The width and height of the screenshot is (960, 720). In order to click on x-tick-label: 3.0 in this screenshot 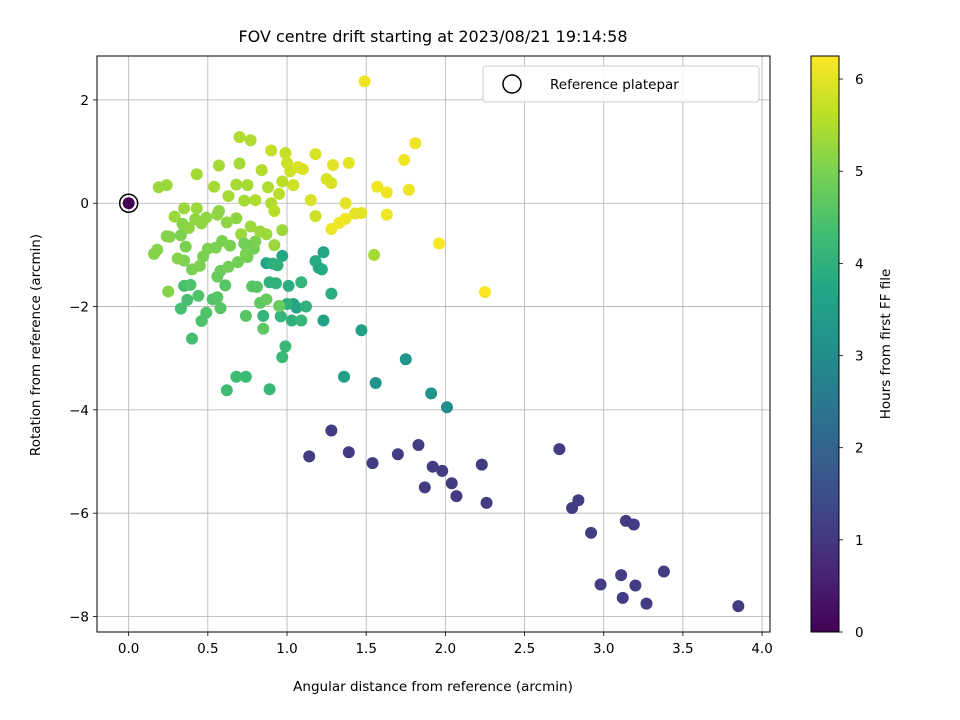, I will do `click(603, 649)`.